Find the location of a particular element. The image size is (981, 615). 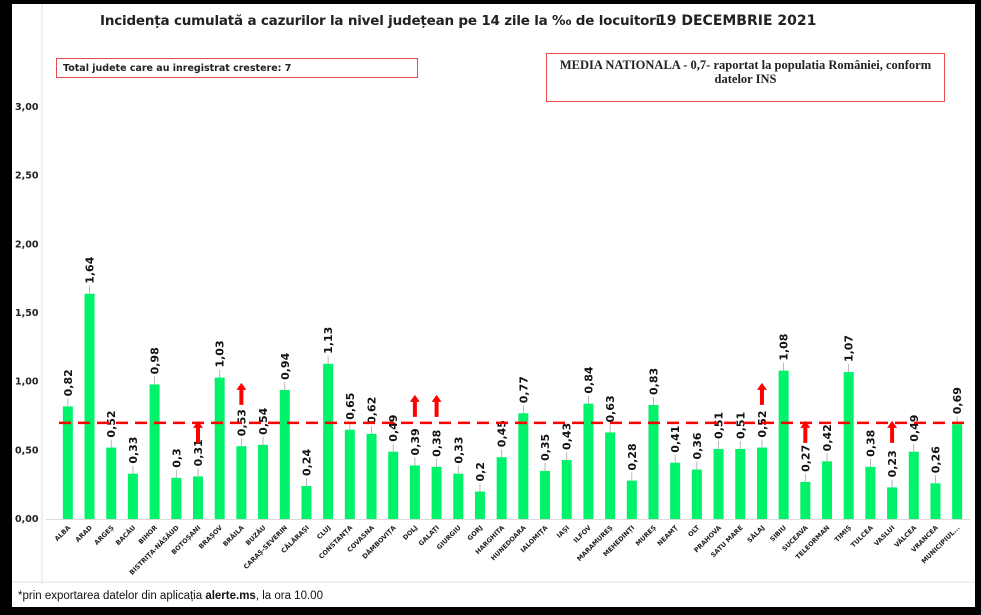

x-tick-label: GORJ is located at coordinates (475, 533).